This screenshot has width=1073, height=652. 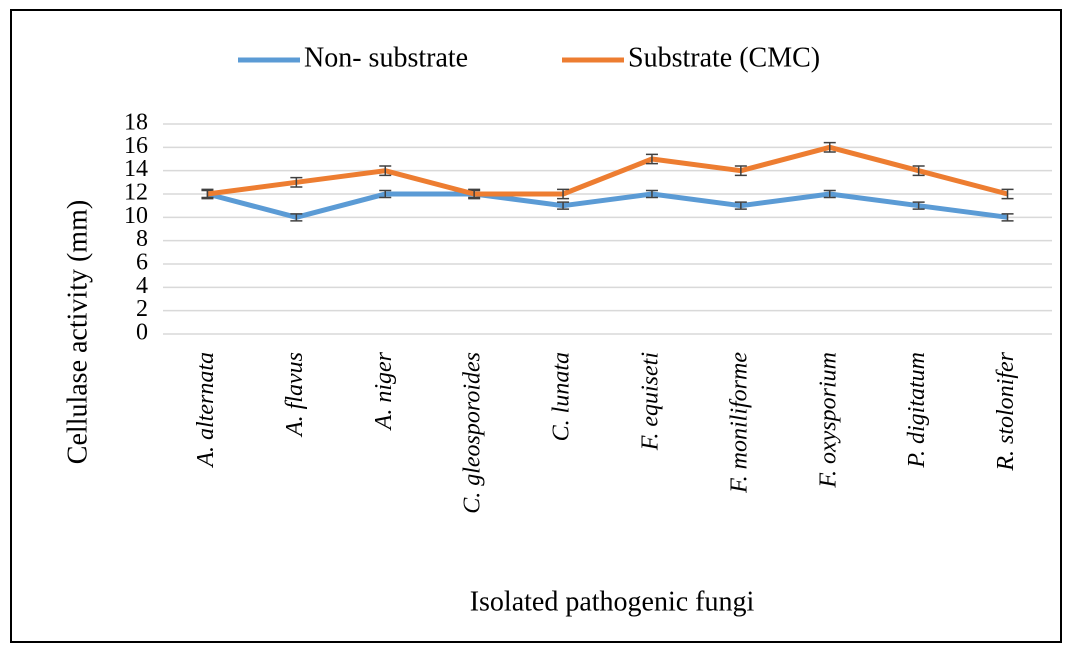 I want to click on x-tick-label: F. moniliforme, so click(x=739, y=423).